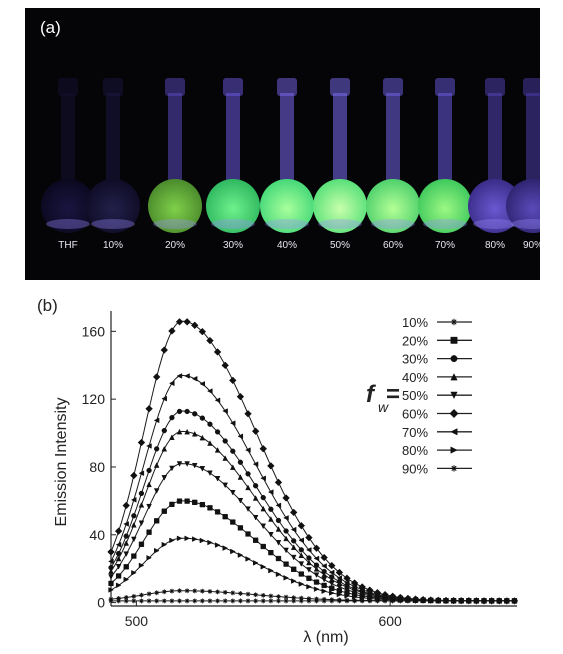 The height and width of the screenshot is (654, 563). Describe the element at coordinates (415, 414) in the screenshot. I see `legend-label: 60%` at that location.